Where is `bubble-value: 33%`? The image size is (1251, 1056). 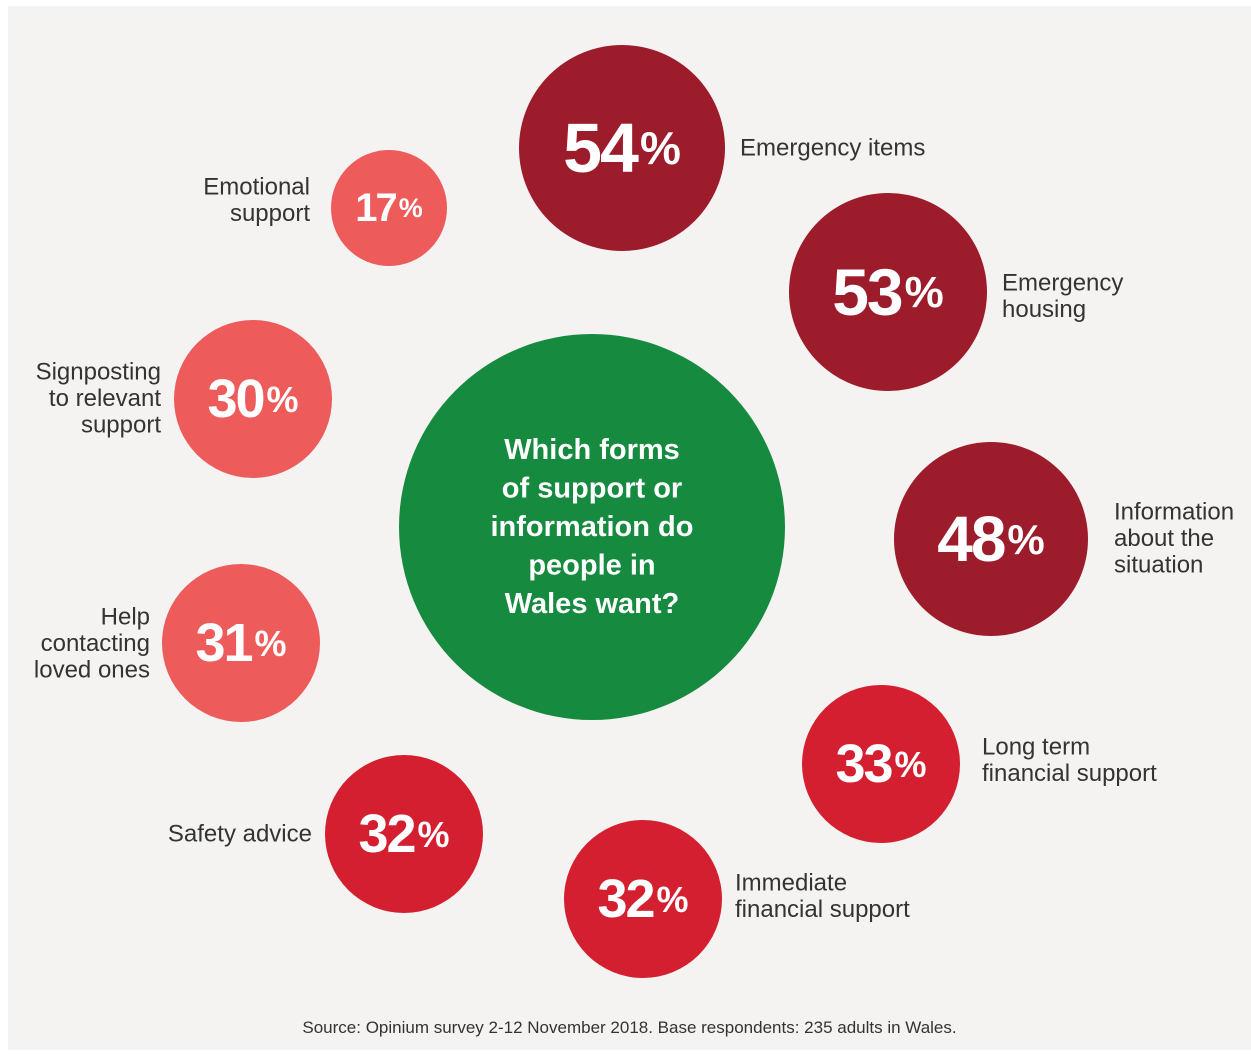
bubble-value: 33% is located at coordinates (880, 764).